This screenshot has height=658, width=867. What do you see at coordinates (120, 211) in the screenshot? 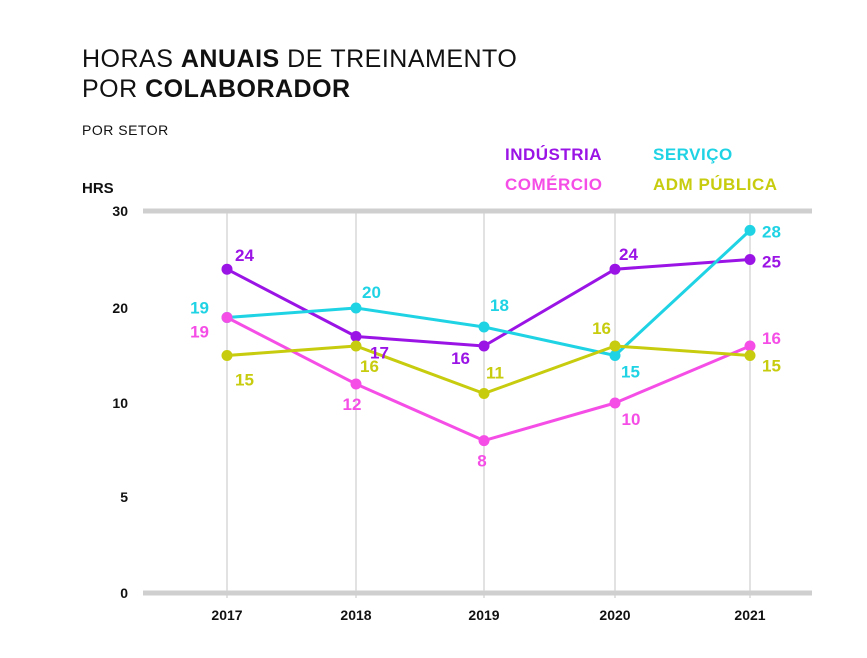
I see `y-tick-label: 30` at bounding box center [120, 211].